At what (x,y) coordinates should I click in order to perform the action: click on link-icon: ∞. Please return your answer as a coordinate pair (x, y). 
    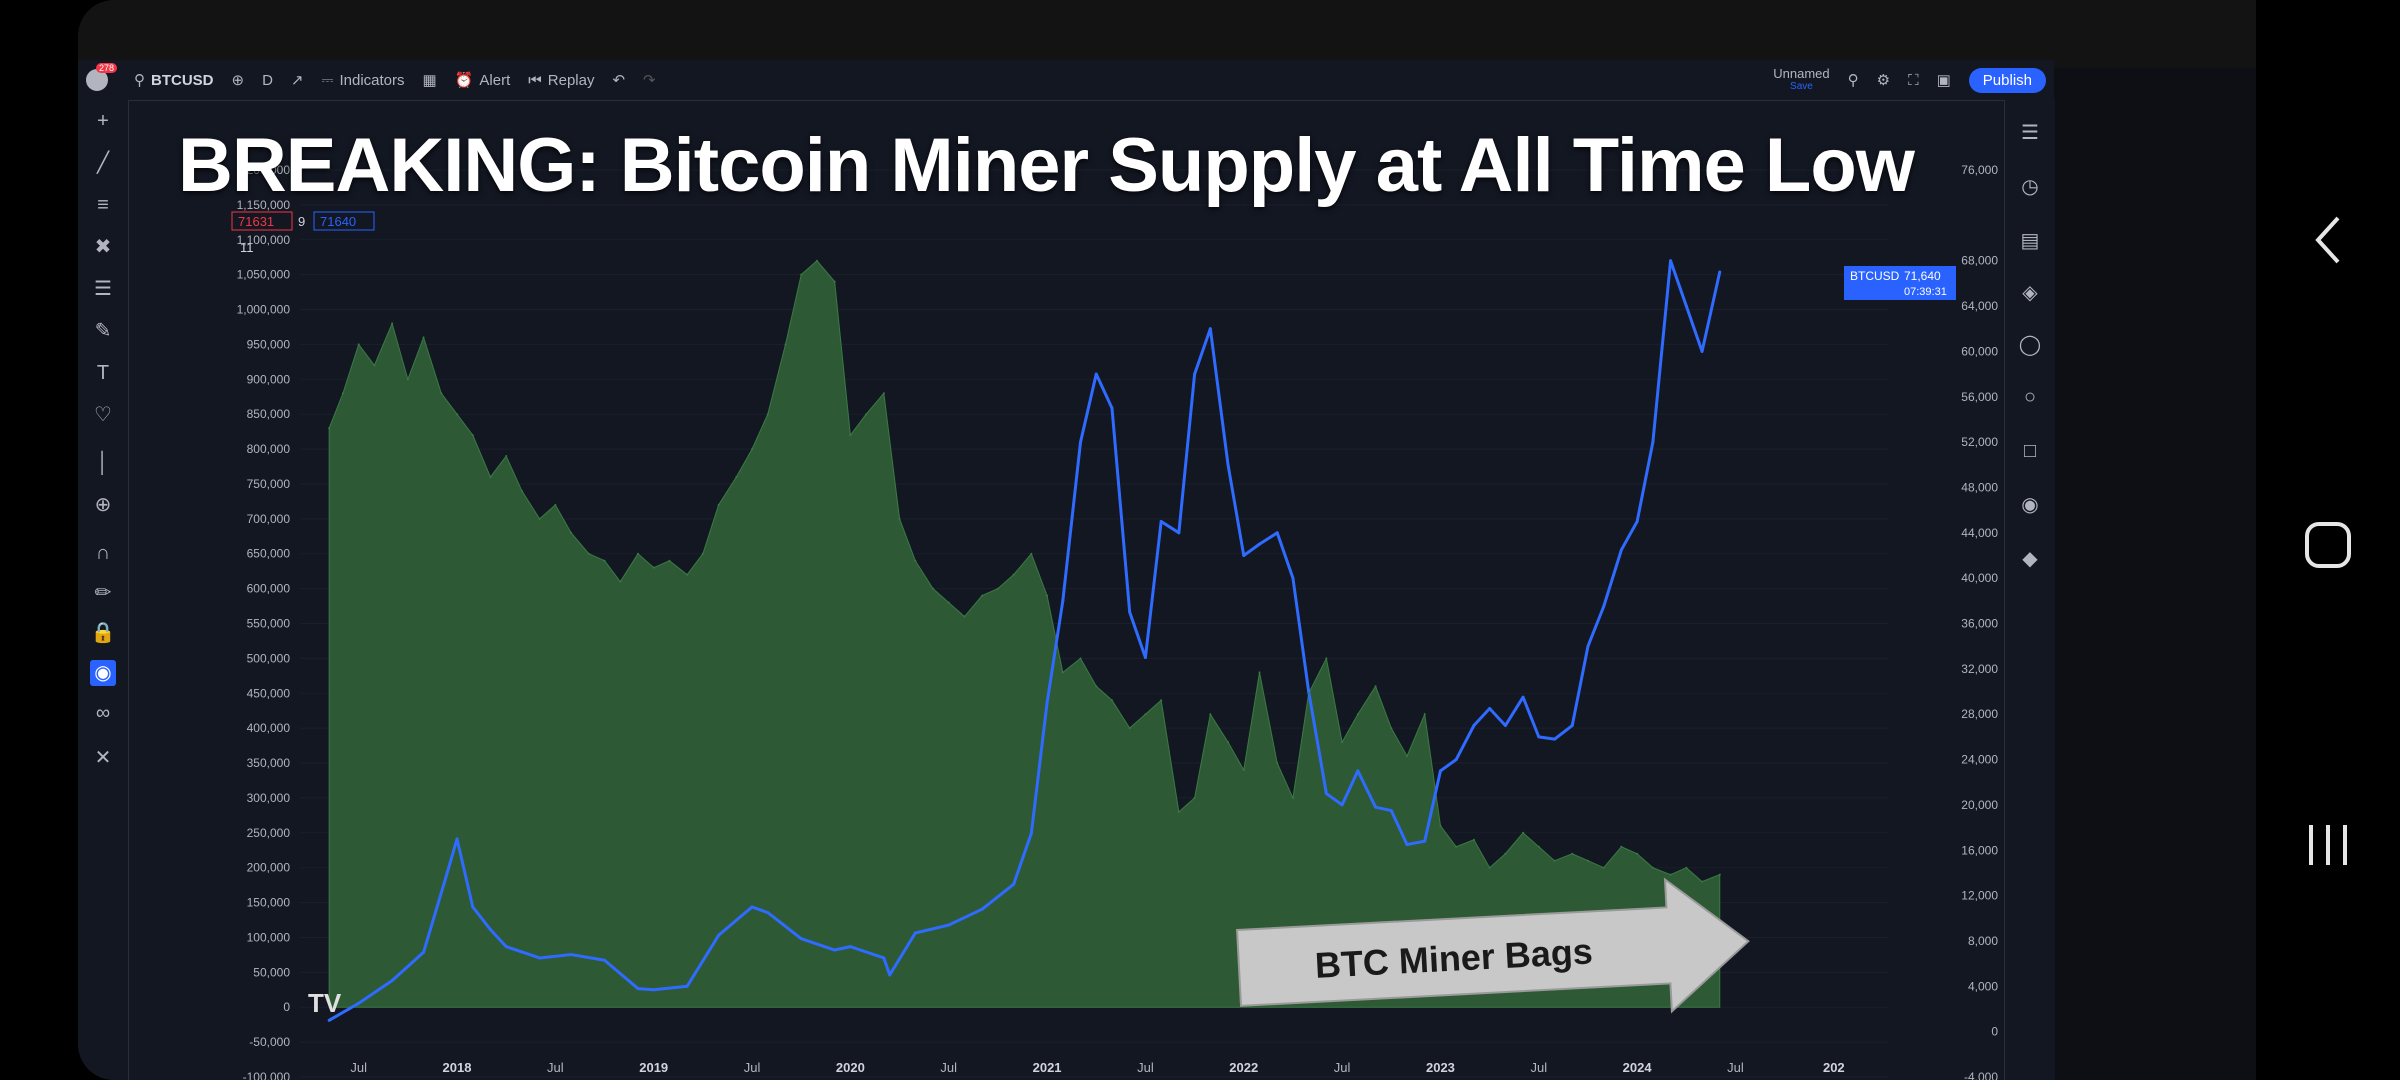
    Looking at the image, I should click on (103, 713).